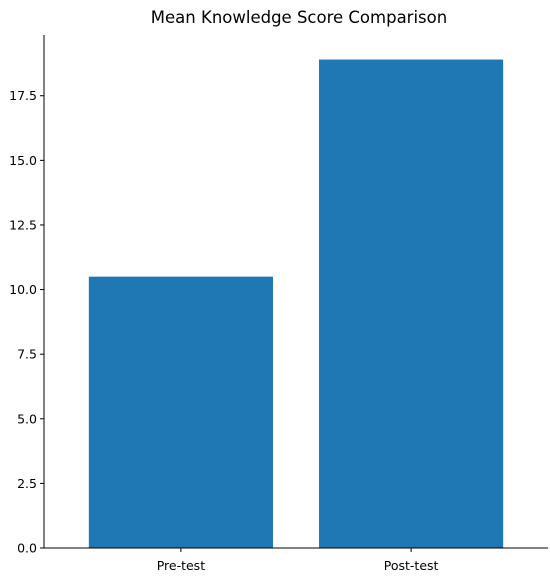  I want to click on x-axis-ticks: Pre-test Post-test, so click(298, 560).